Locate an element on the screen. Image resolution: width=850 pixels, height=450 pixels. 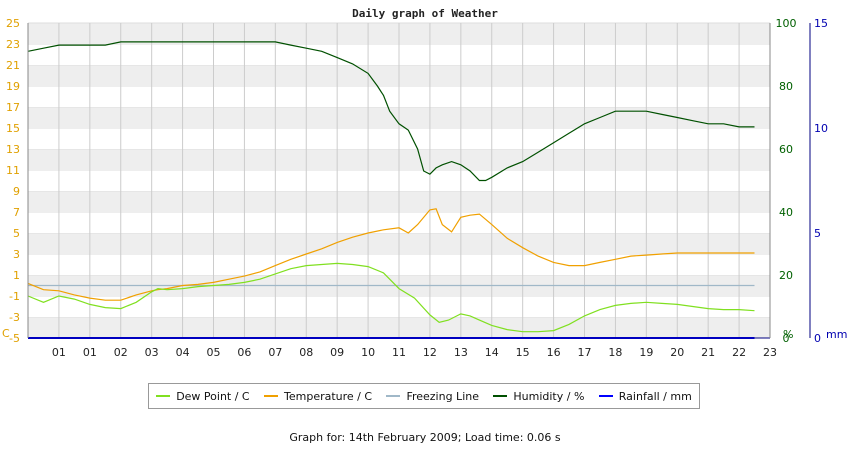
left-tick-label: 13 is located at coordinates (13, 149).